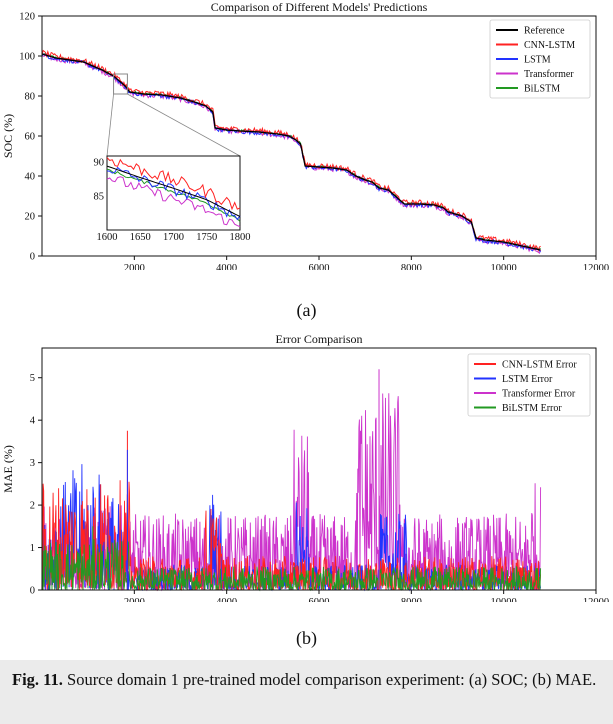 This screenshot has width=613, height=724. What do you see at coordinates (226, 599) in the screenshot?
I see `mae-xtick-label: 4000` at bounding box center [226, 599].